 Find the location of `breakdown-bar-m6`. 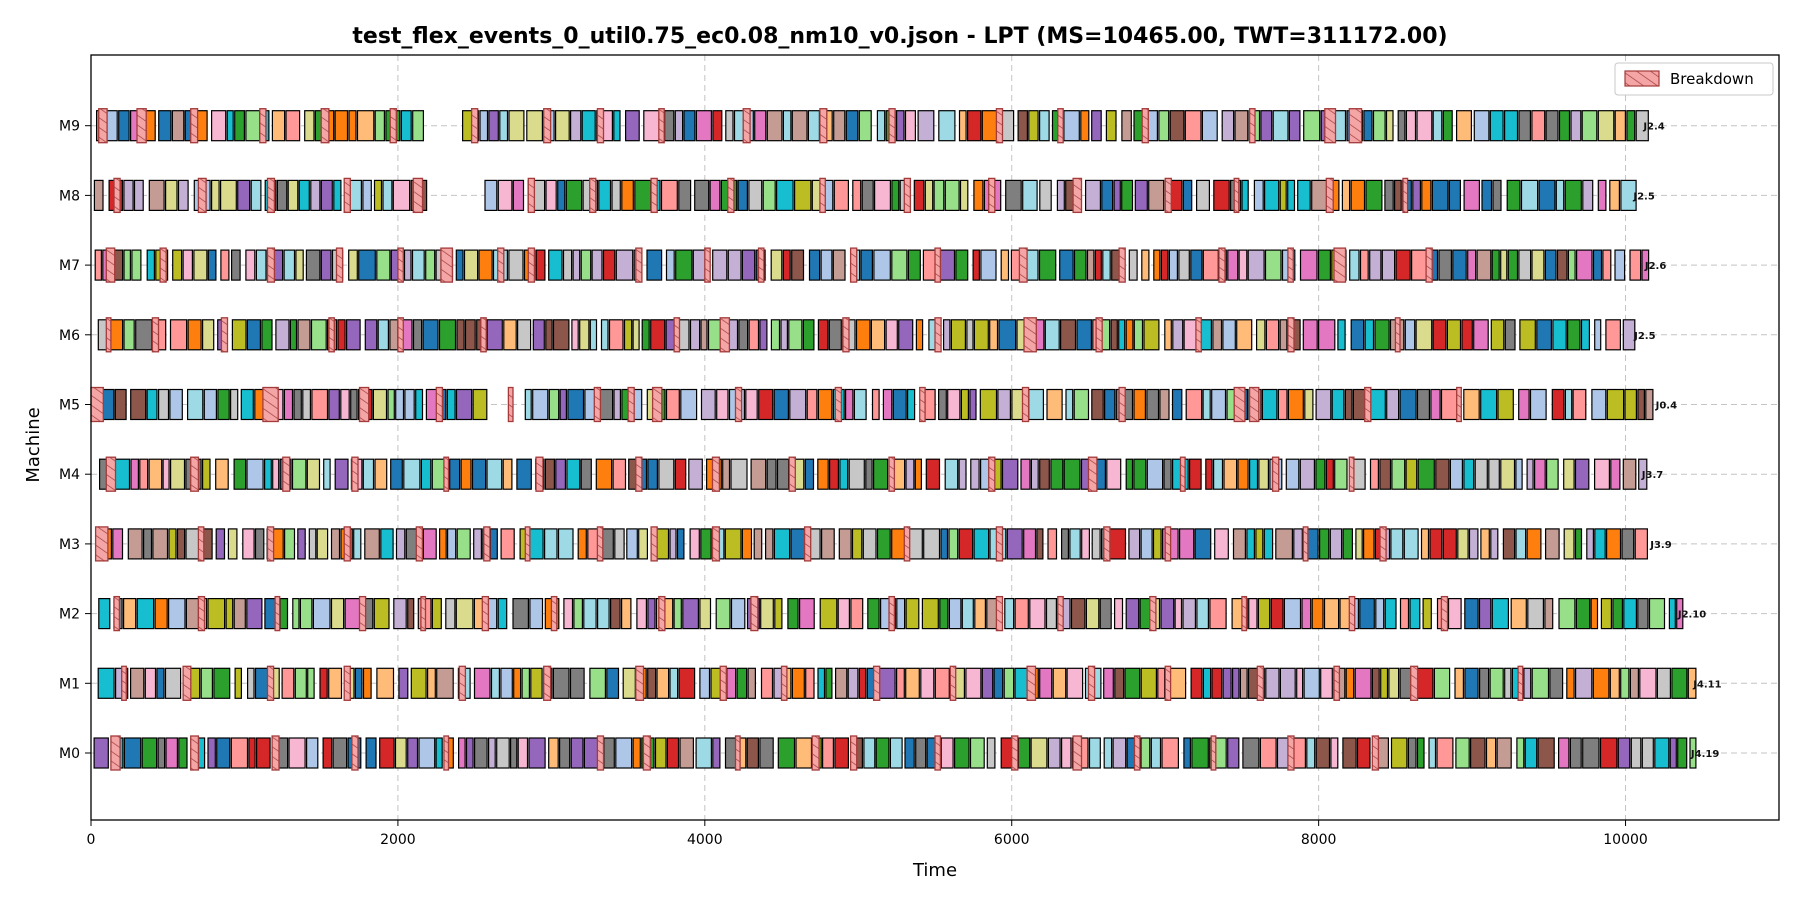

breakdown-bar-m6 is located at coordinates (938, 335).